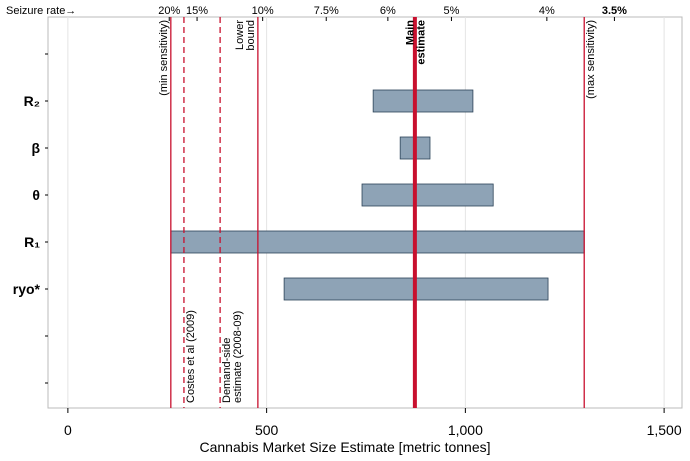 The image size is (690, 461). What do you see at coordinates (421, 42) in the screenshot?
I see `reference-label: estimate` at bounding box center [421, 42].